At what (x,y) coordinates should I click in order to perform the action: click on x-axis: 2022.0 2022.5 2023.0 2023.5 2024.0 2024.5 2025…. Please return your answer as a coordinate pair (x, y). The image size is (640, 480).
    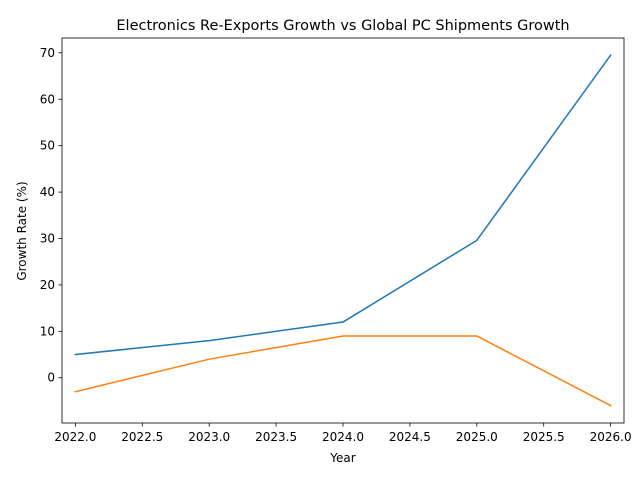
    Looking at the image, I should click on (343, 433).